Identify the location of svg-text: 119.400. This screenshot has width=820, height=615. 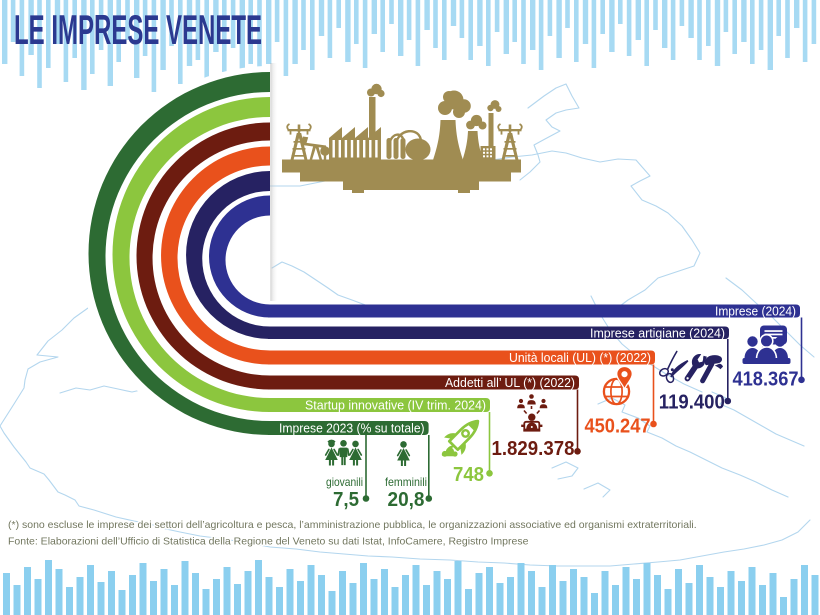
(692, 403).